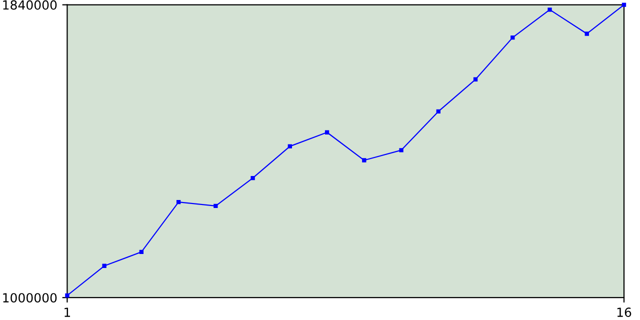  What do you see at coordinates (30, 5) in the screenshot?
I see `y-tick-label: 1840000` at bounding box center [30, 5].